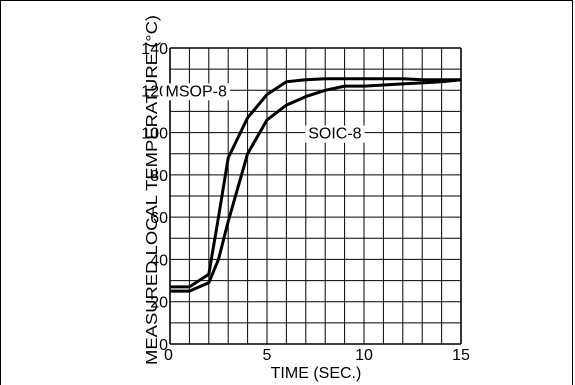  Describe the element at coordinates (159, 260) in the screenshot. I see `y-tick-label: 40` at that location.